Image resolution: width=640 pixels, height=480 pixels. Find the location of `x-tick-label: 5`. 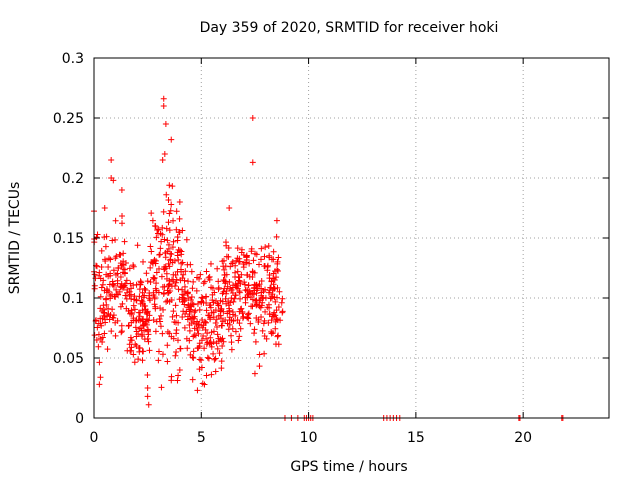

x-tick-label: 5 is located at coordinates (201, 438).